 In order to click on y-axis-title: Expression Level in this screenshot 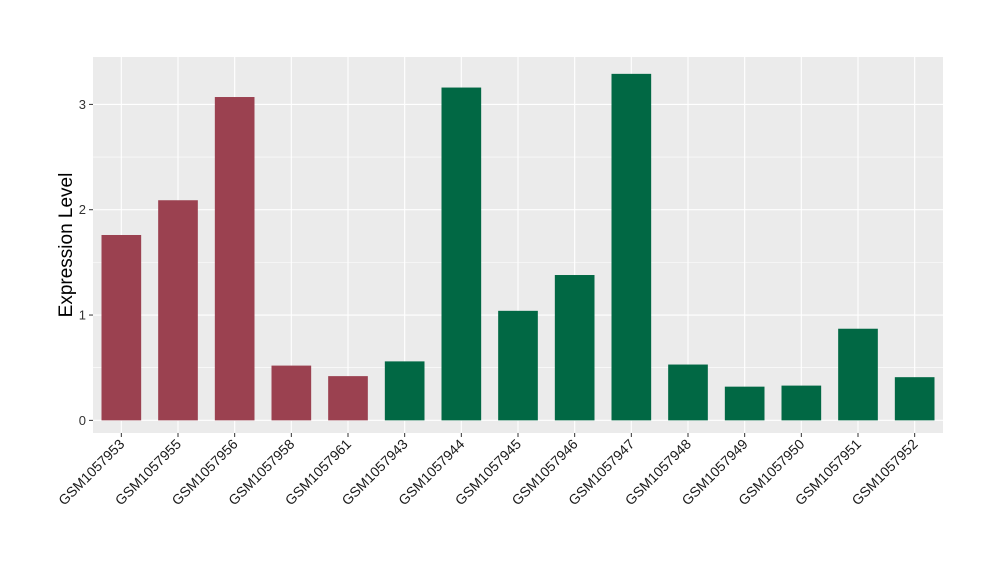, I will do `click(66, 245)`.